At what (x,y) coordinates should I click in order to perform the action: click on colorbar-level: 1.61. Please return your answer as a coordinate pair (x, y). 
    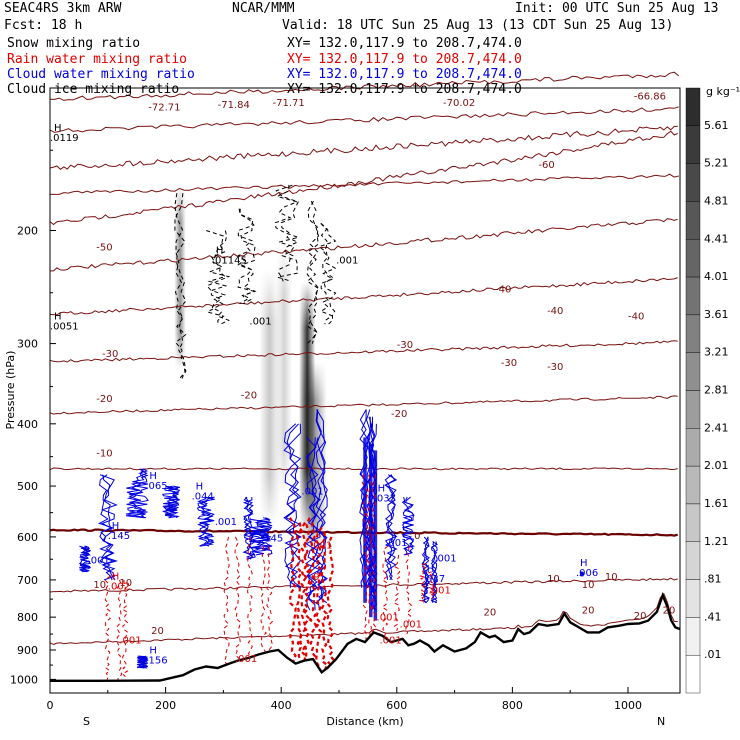
    Looking at the image, I should click on (716, 503).